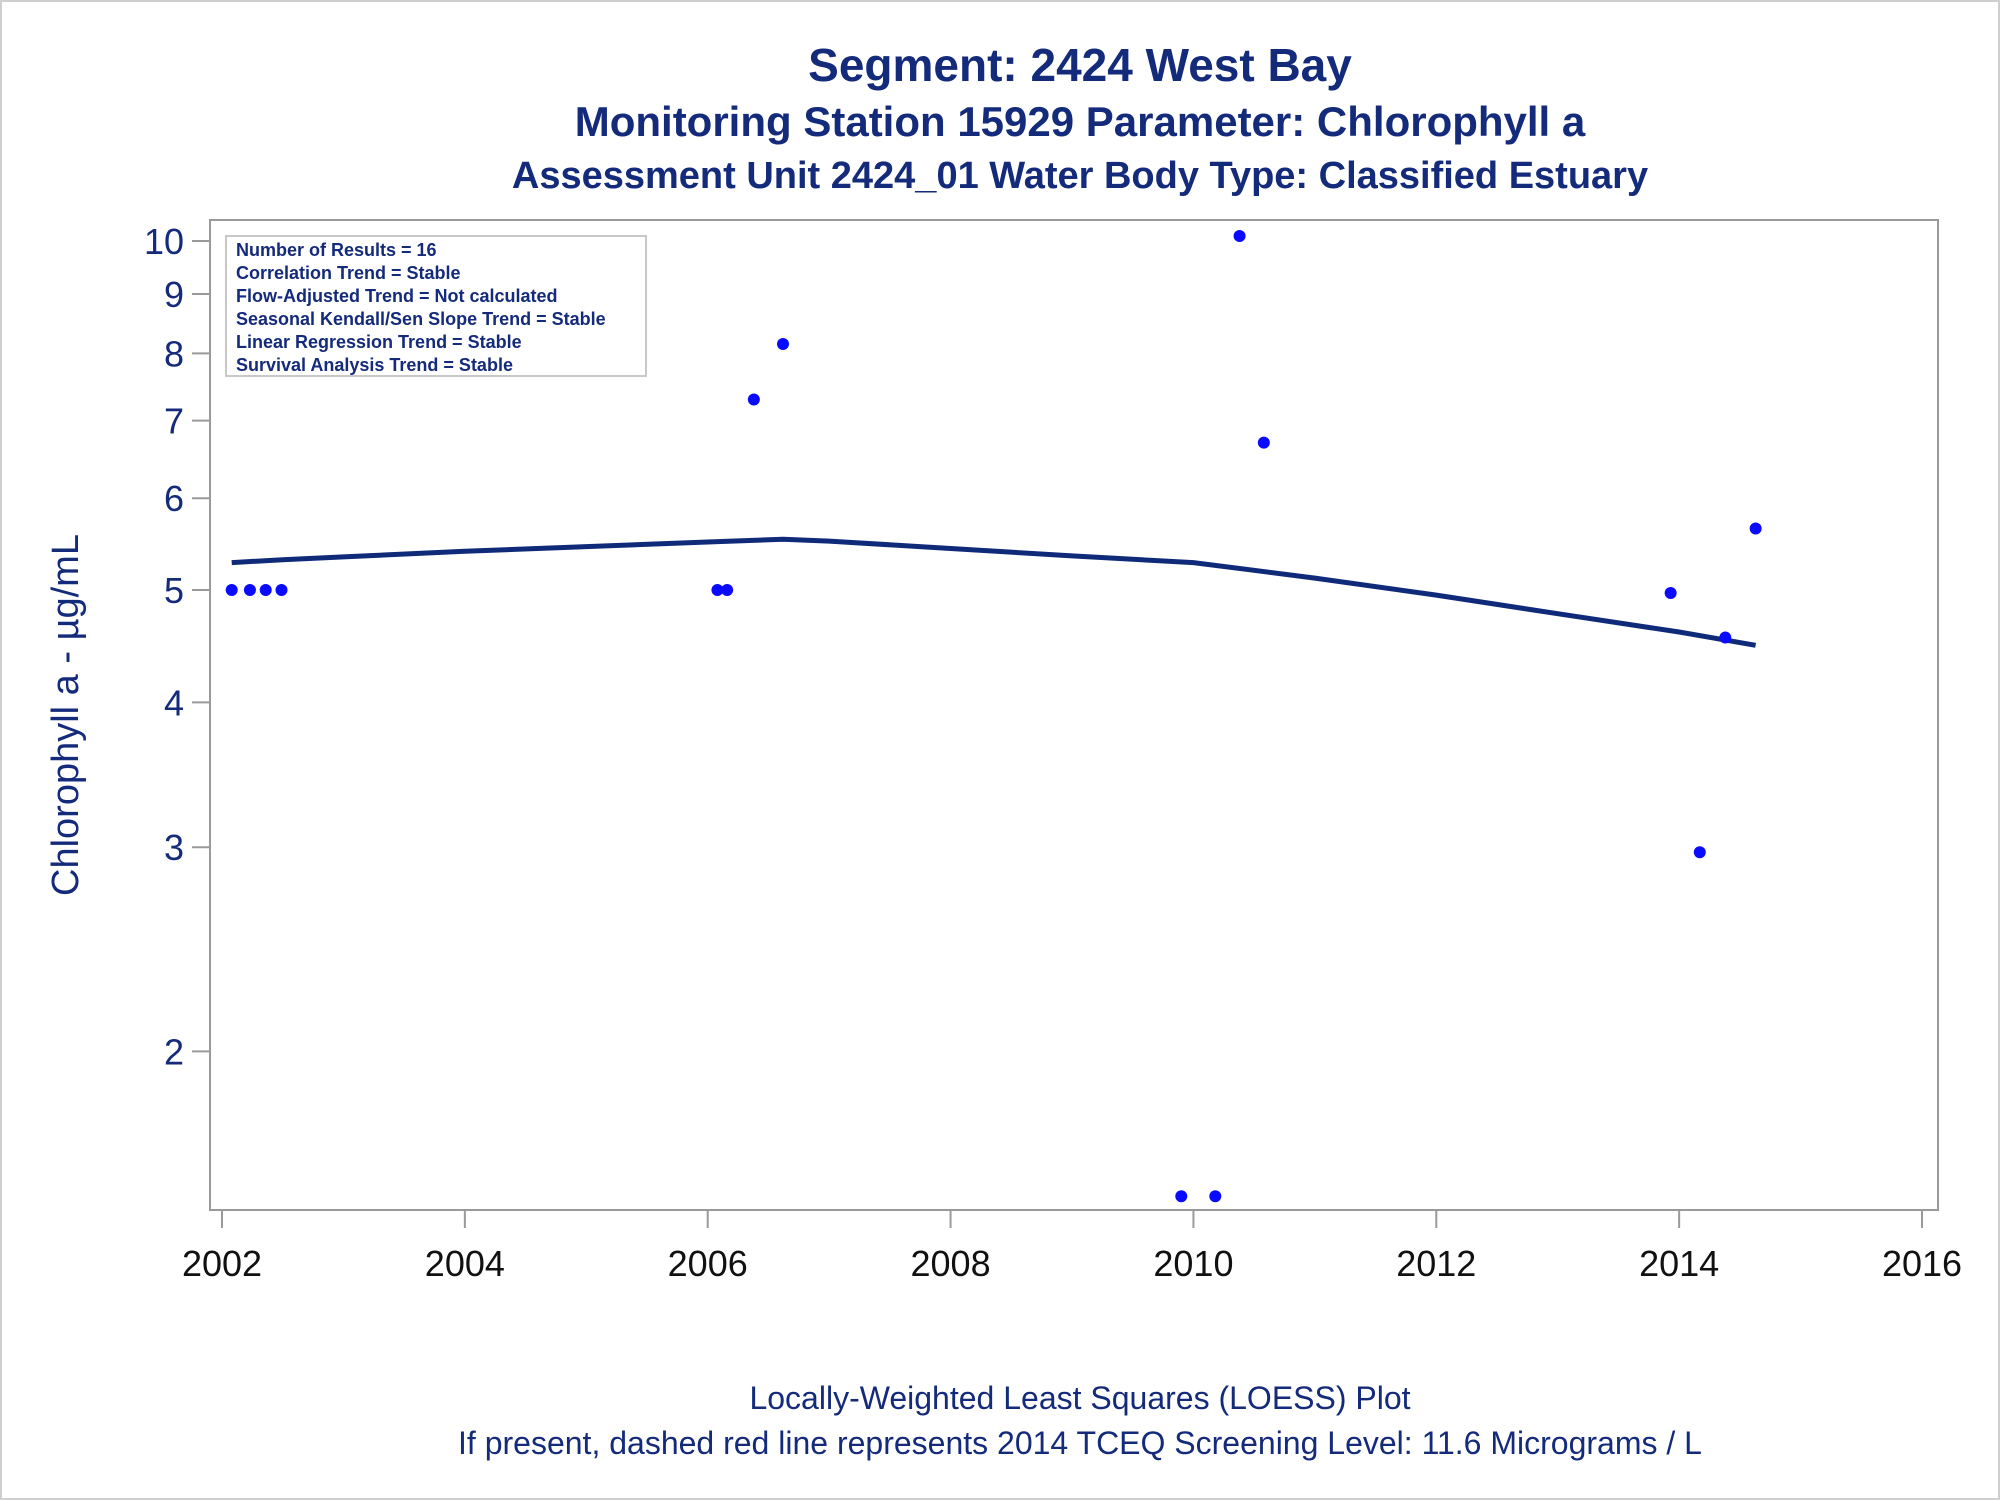 Image resolution: width=2000 pixels, height=1500 pixels. Describe the element at coordinates (1679, 1263) in the screenshot. I see `x-tick-label: 2014` at that location.